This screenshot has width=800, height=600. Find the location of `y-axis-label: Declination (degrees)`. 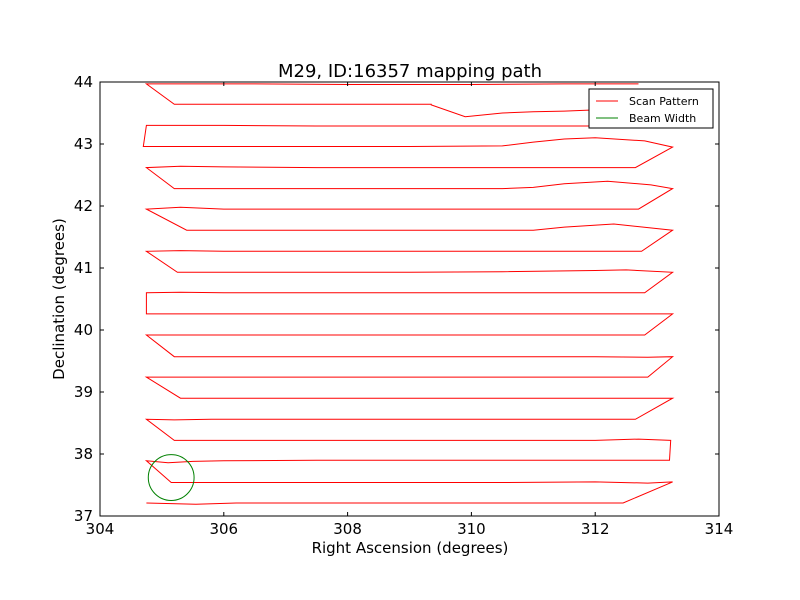

y-axis-label: Declination (degrees) is located at coordinates (59, 299).